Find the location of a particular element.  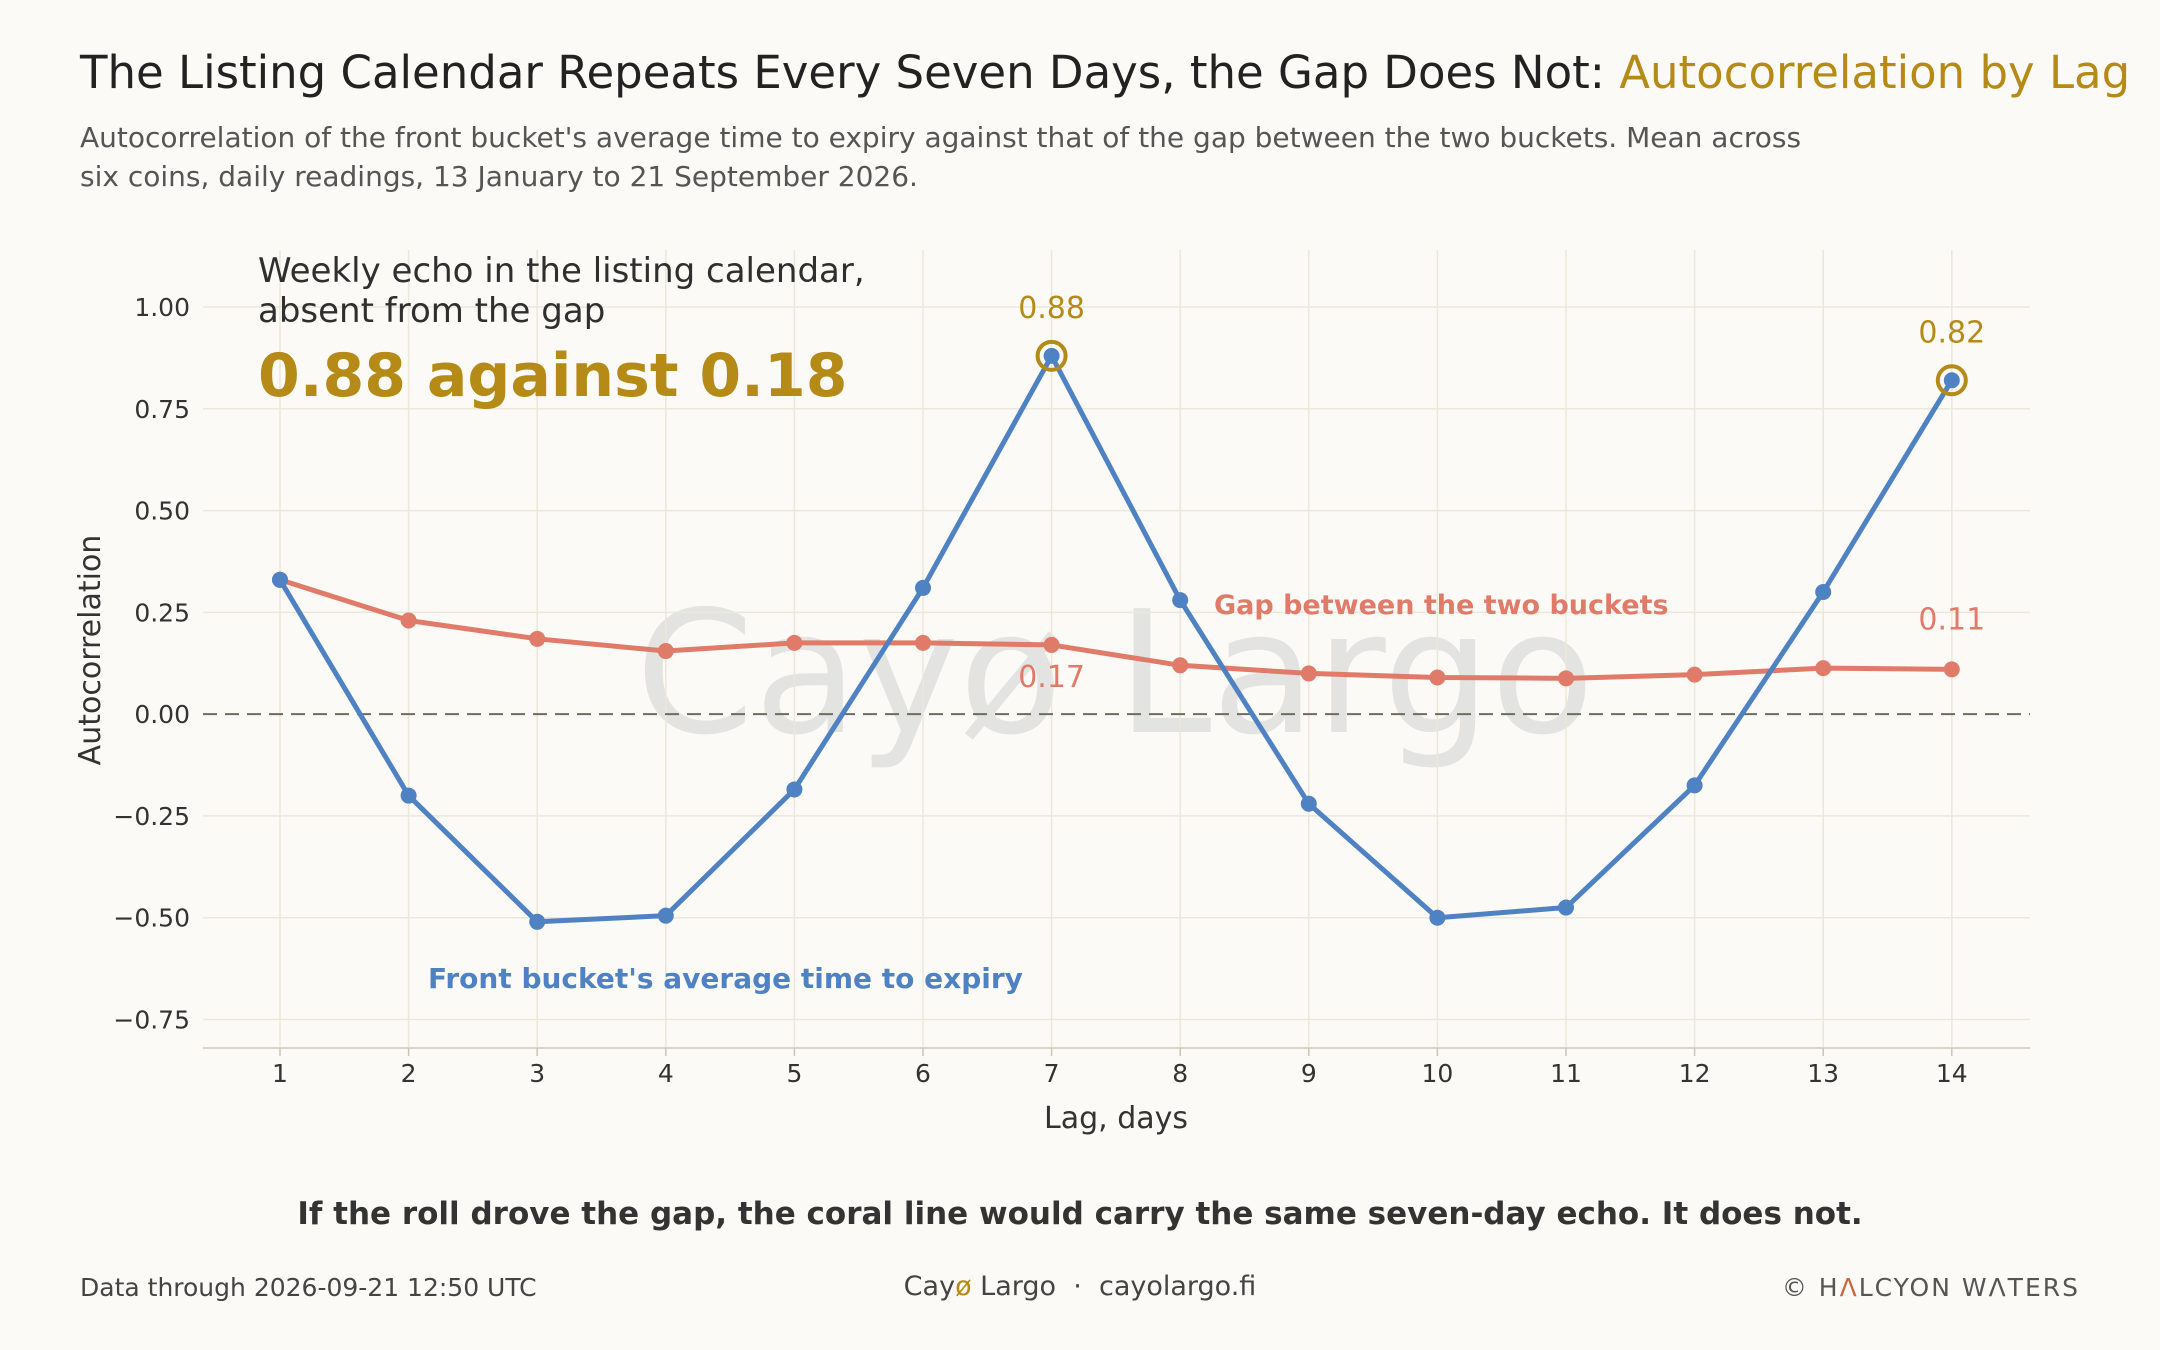

x-tick-label: 10 is located at coordinates (1437, 1073).